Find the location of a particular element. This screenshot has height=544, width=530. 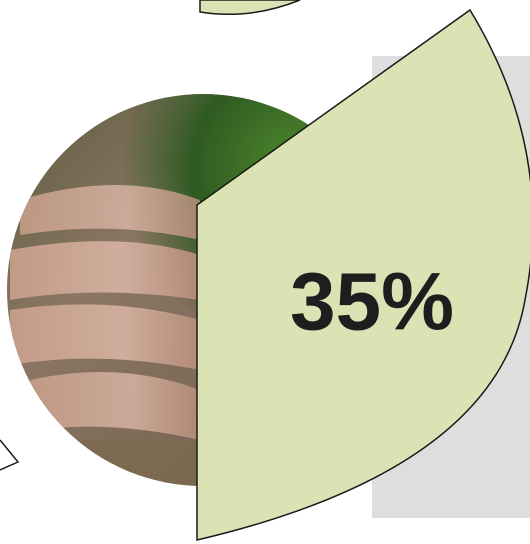

percentage-label: 35% is located at coordinates (372, 302).